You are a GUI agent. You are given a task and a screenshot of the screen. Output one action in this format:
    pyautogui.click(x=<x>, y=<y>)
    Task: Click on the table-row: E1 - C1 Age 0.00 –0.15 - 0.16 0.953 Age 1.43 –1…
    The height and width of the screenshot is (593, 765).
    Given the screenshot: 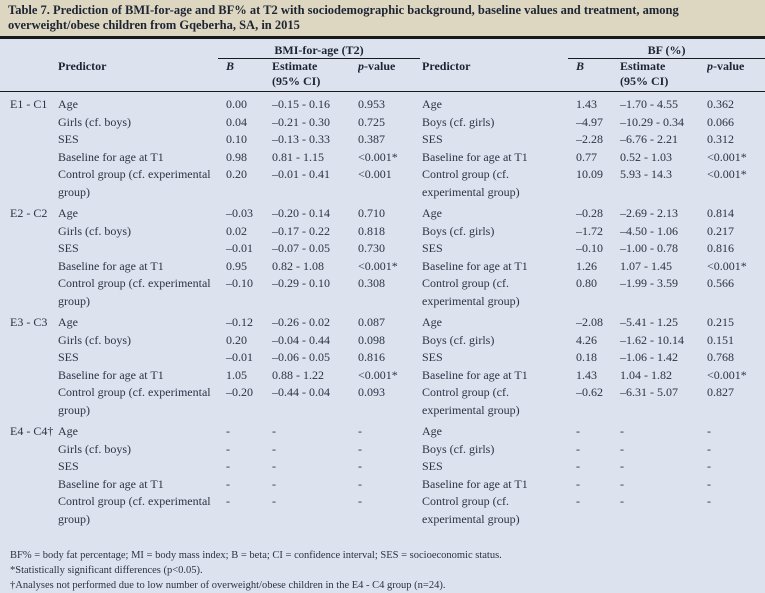 What is the action you would take?
    pyautogui.click(x=382, y=103)
    